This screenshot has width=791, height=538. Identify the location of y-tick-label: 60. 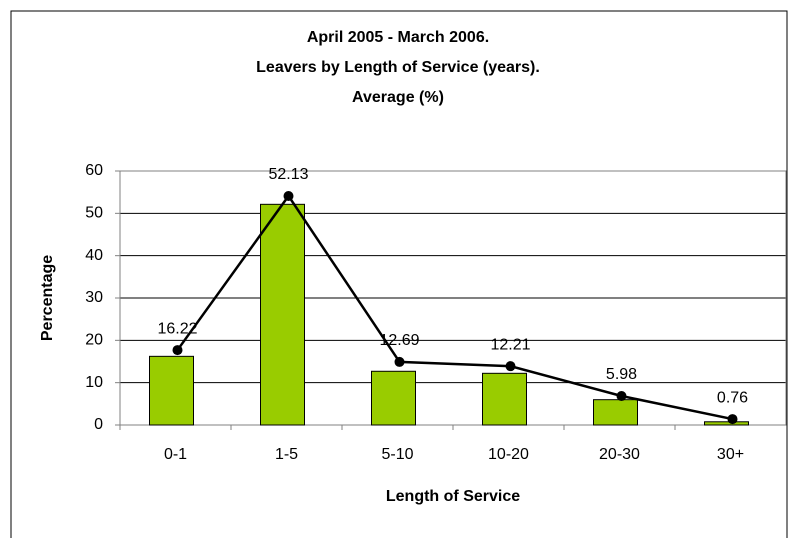
(94, 170).